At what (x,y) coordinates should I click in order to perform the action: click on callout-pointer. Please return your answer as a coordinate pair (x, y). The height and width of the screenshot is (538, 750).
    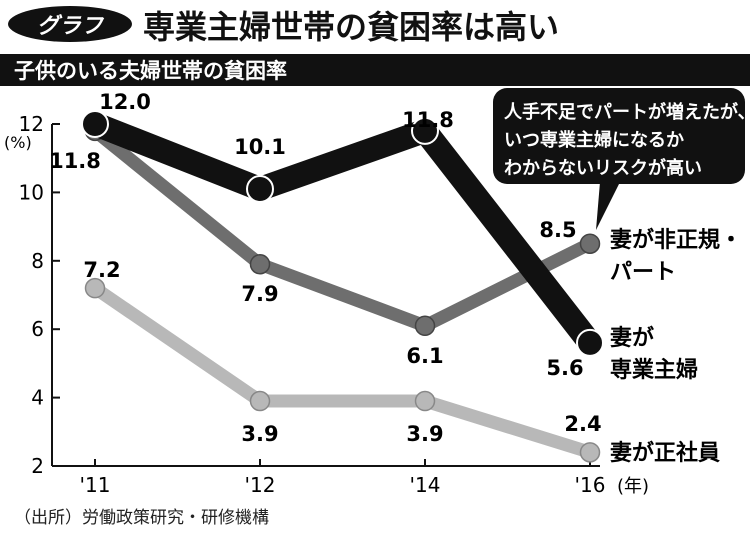
    Looking at the image, I should click on (608, 206).